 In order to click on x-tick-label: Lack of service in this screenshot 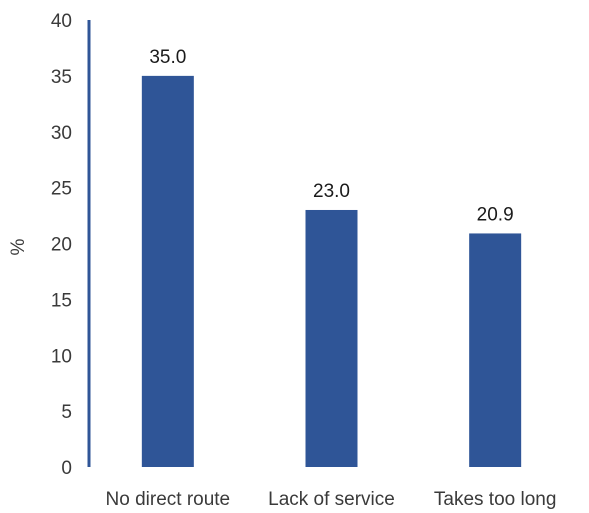, I will do `click(331, 499)`.